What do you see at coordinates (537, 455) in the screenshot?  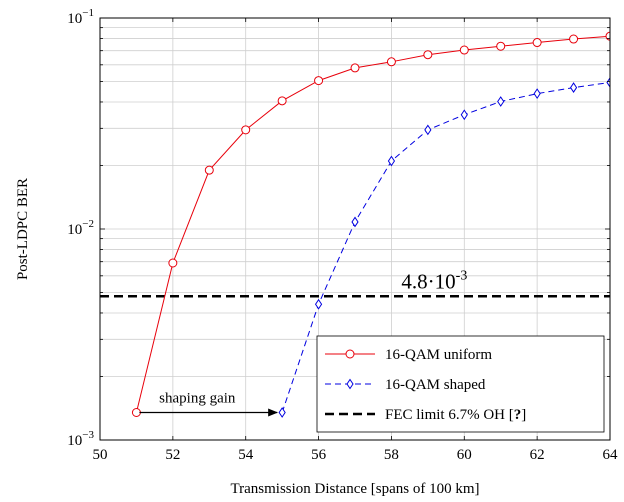 I see `x-tick-label: 62` at bounding box center [537, 455].